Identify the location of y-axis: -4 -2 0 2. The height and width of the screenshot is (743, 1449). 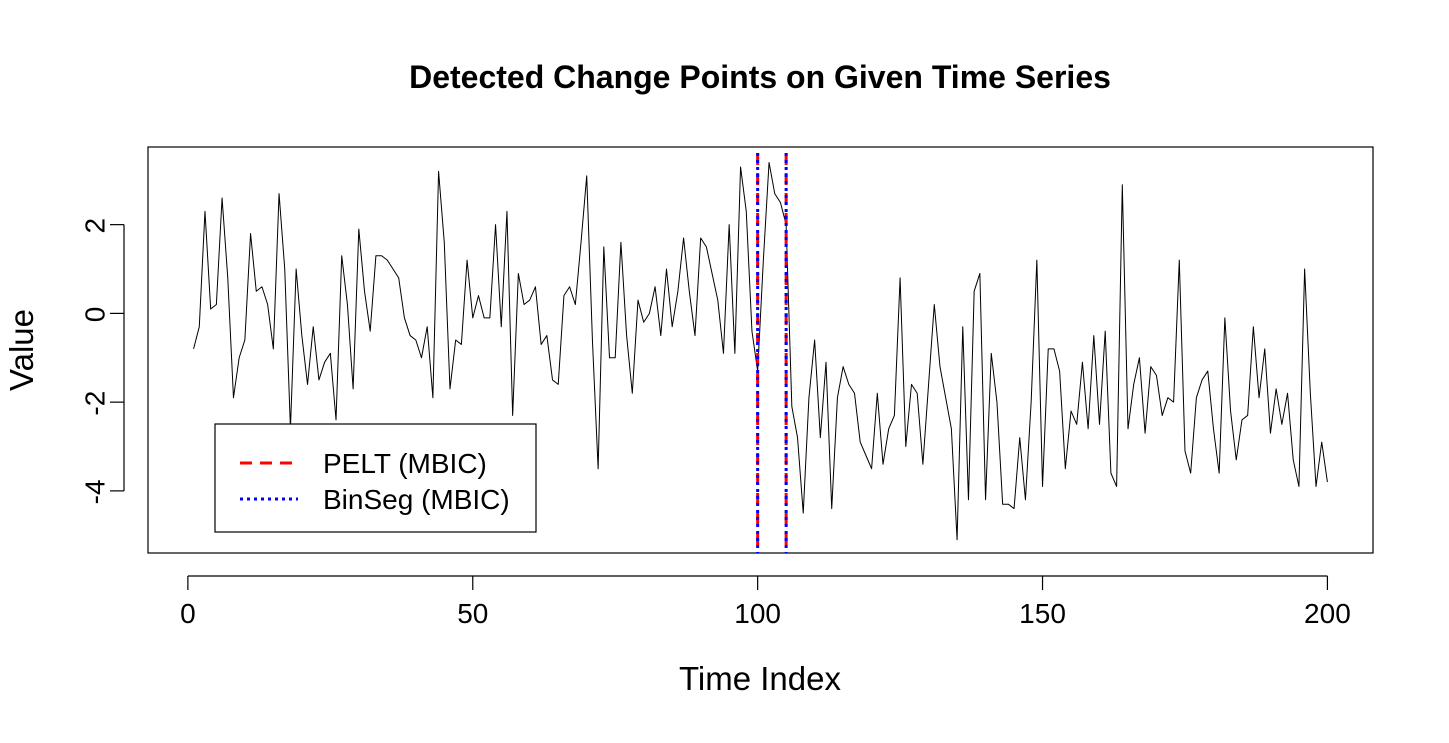
(102, 361).